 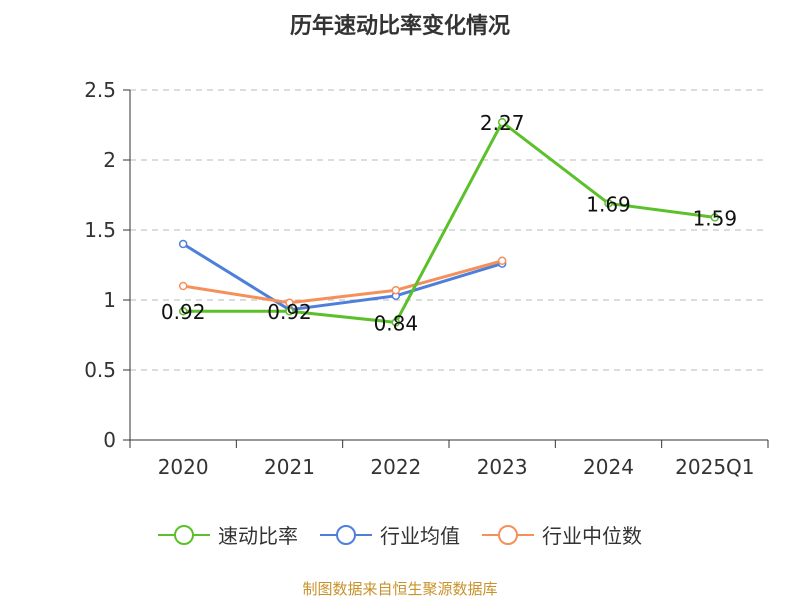 I want to click on legend-item-quick-ratio: 速动比率, so click(x=228, y=534).